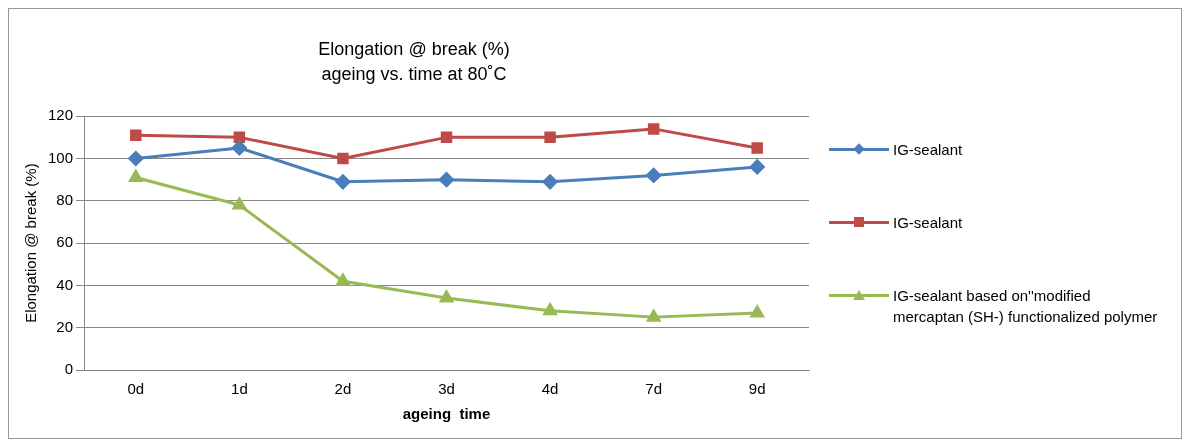  Describe the element at coordinates (446, 389) in the screenshot. I see `x-tick-label: 3d` at that location.